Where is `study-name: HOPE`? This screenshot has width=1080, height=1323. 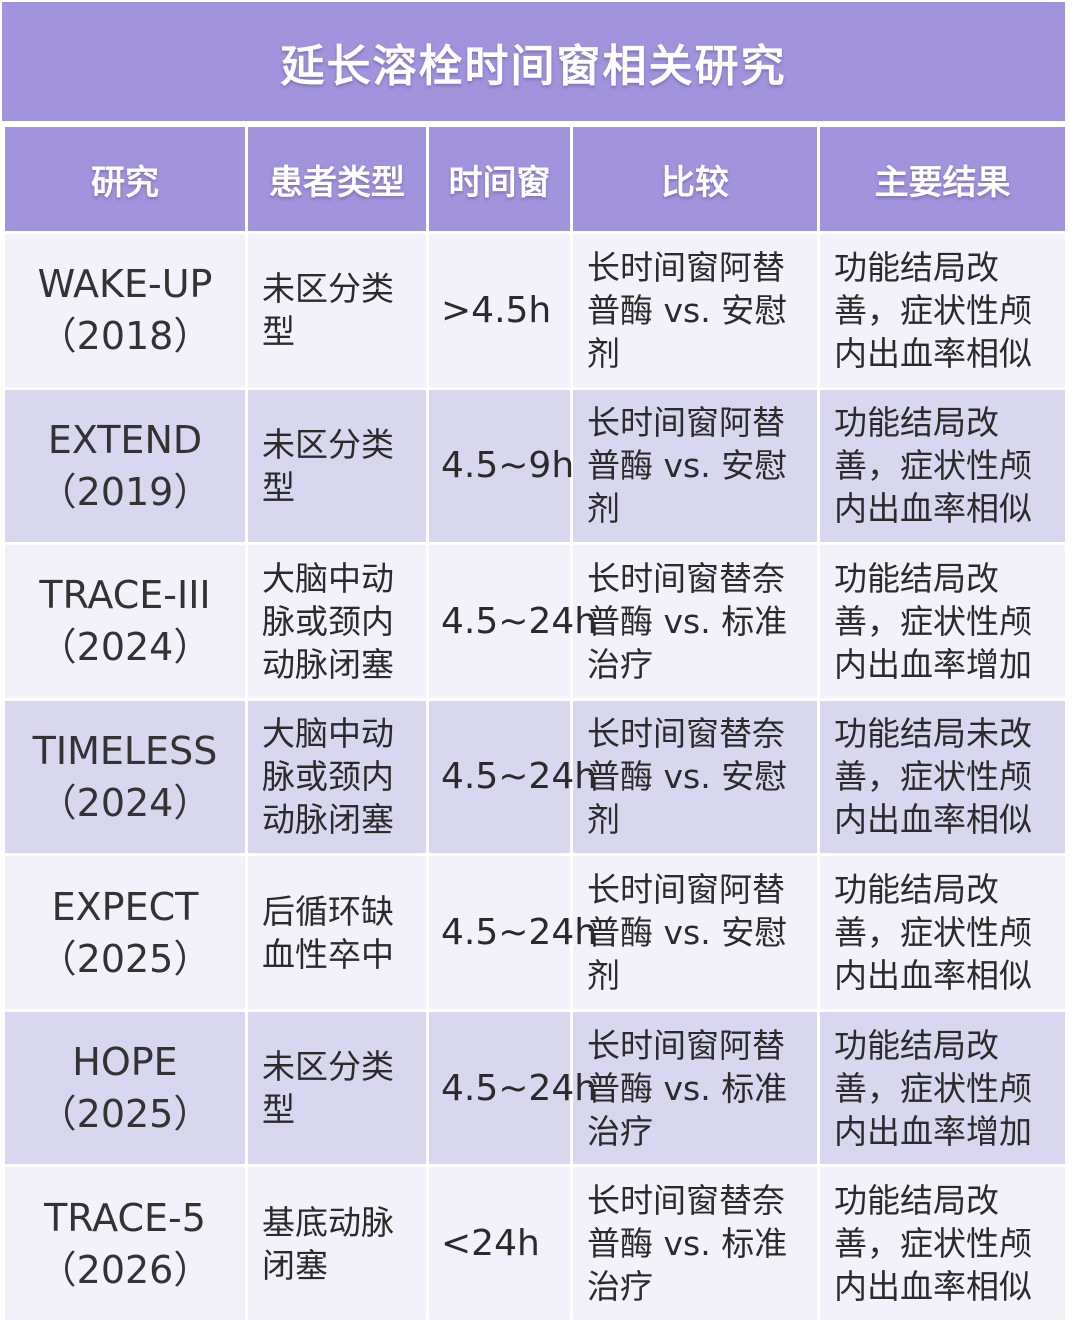
study-name: HOPE is located at coordinates (125, 1062).